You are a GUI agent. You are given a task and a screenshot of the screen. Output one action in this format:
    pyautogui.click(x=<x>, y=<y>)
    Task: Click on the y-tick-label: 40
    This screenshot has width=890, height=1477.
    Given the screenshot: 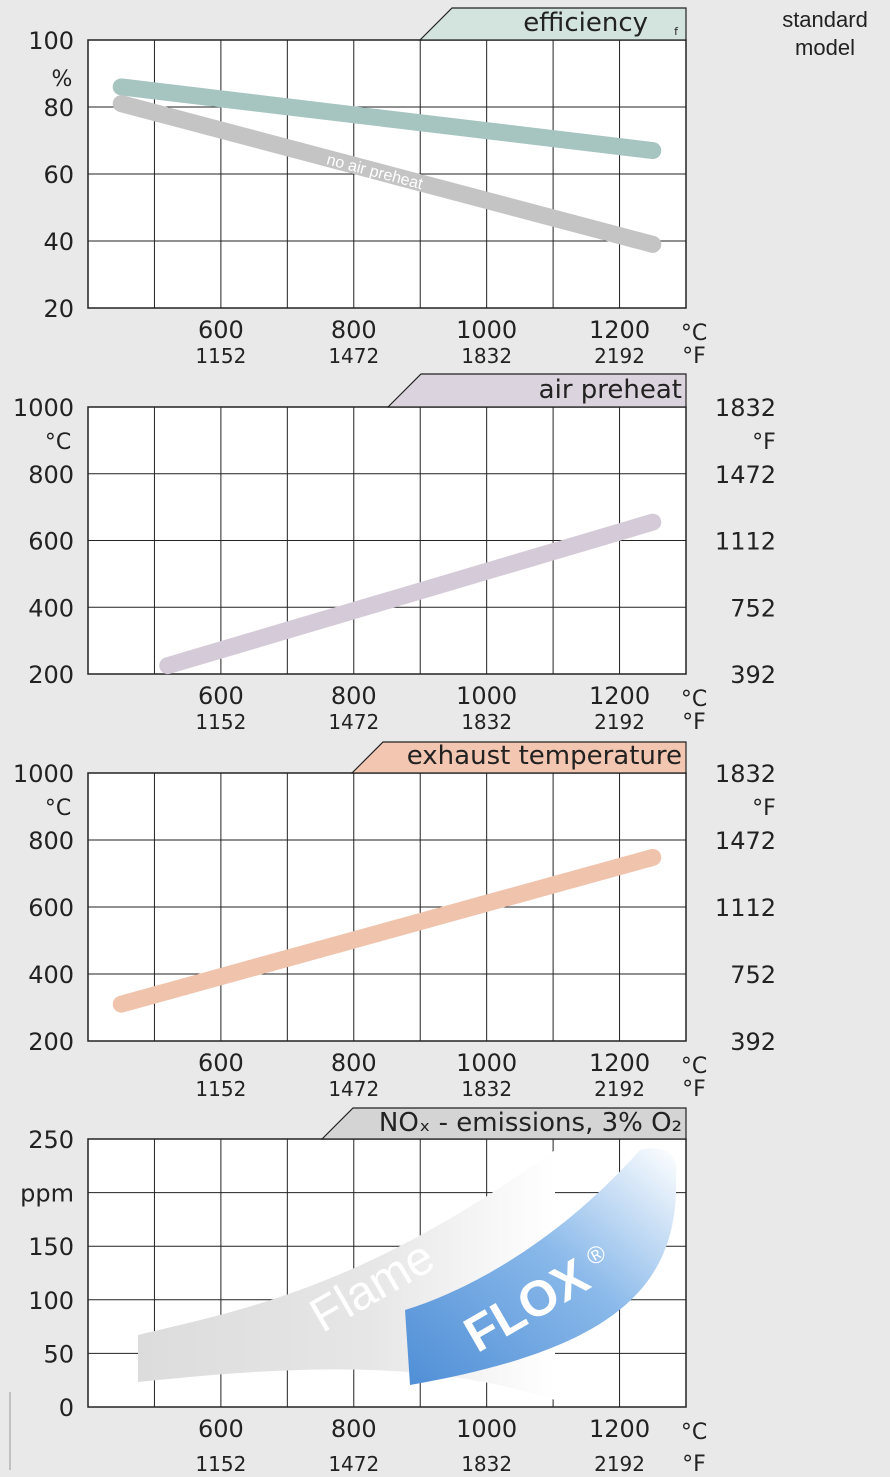 What is the action you would take?
    pyautogui.click(x=58, y=242)
    